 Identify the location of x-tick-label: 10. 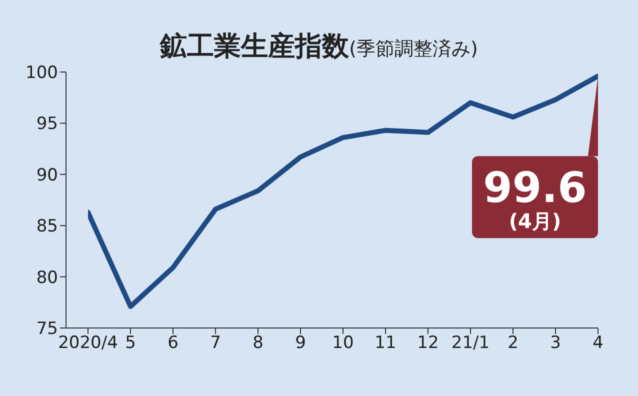
(343, 343).